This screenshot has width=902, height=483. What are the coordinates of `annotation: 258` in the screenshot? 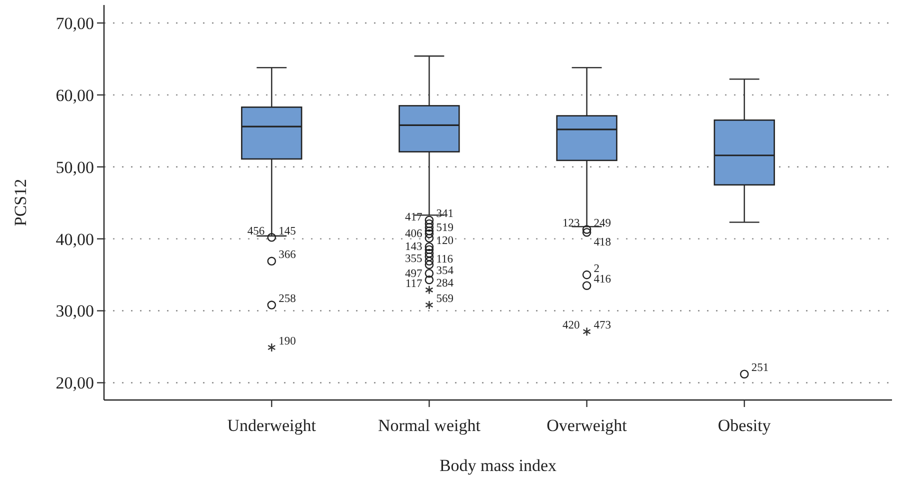 It's located at (287, 299).